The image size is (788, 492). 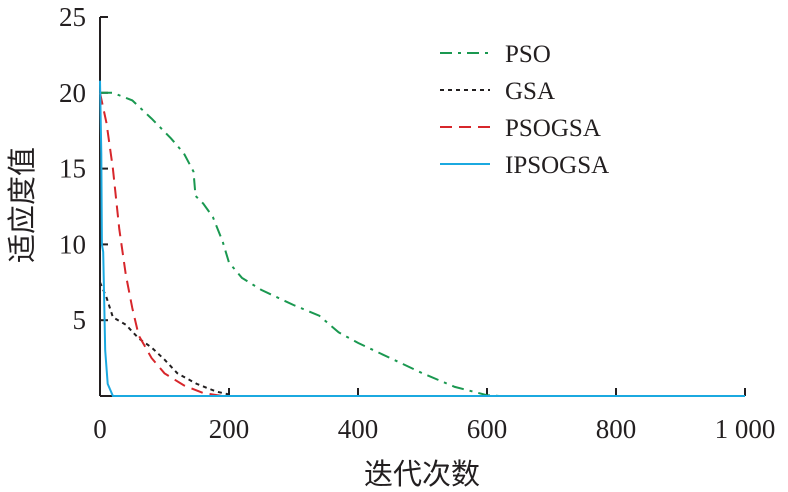 I want to click on legend-label: PSO, so click(x=528, y=54).